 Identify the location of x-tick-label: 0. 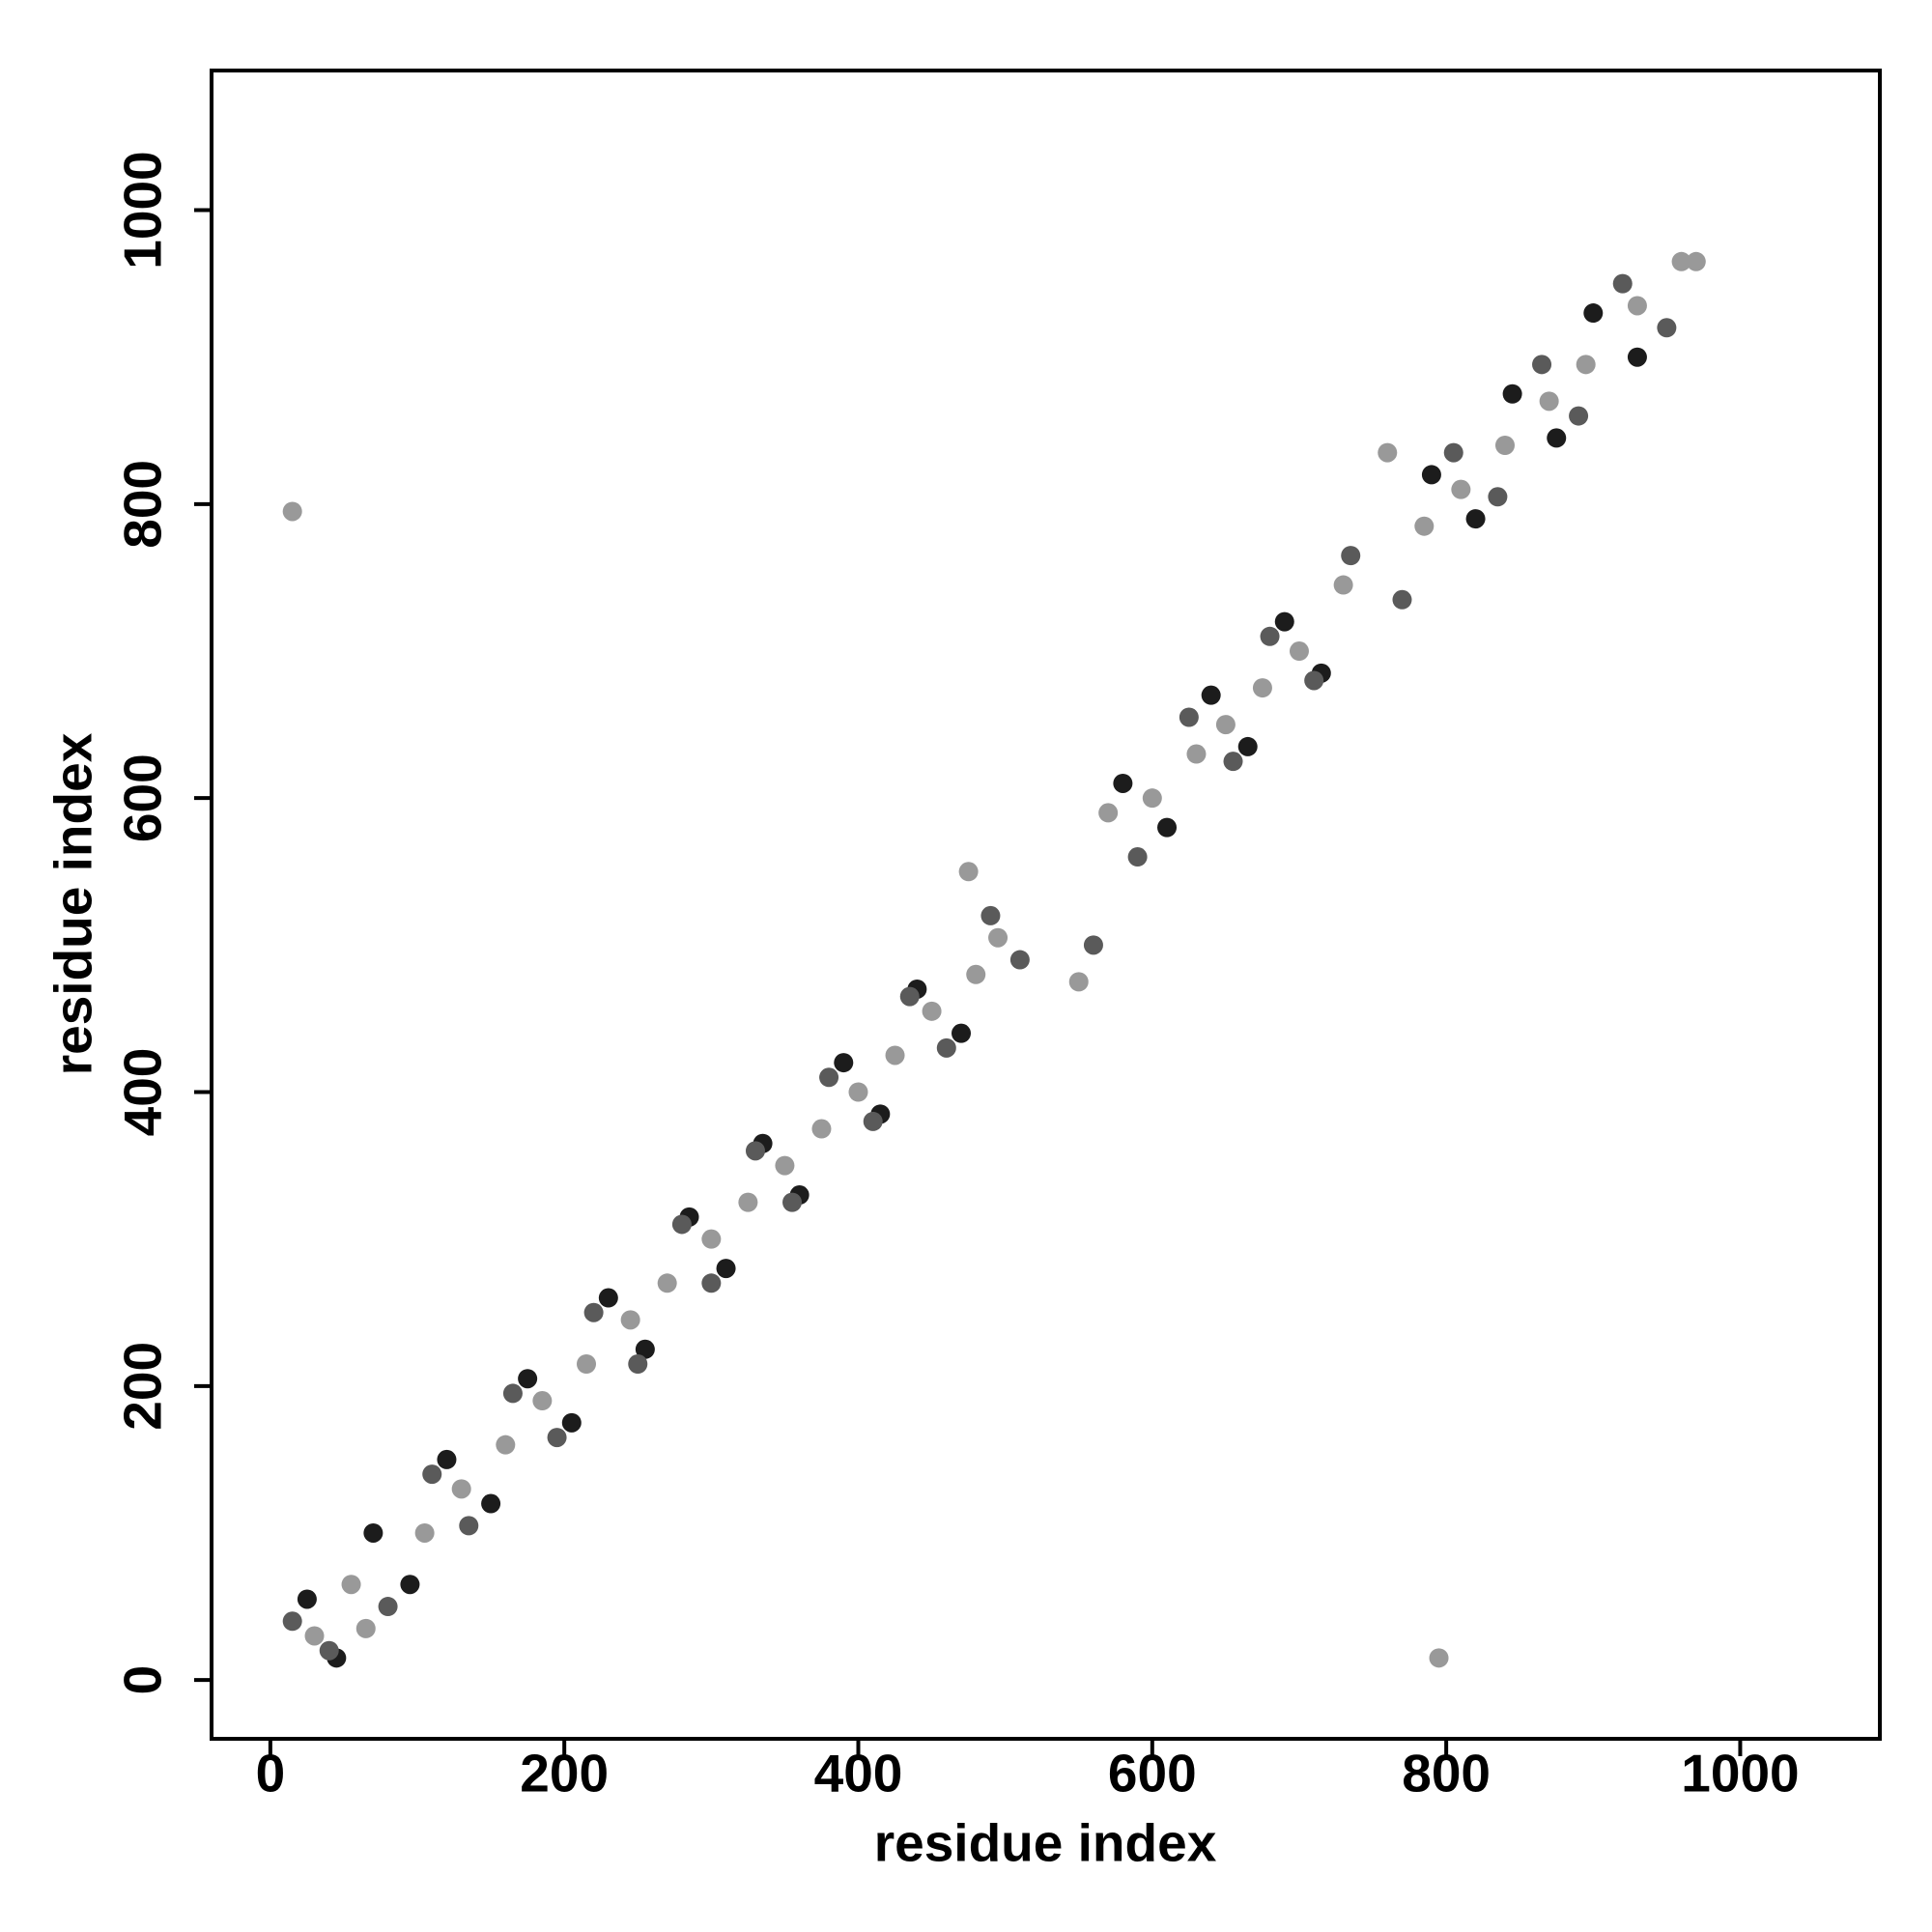
(271, 1774).